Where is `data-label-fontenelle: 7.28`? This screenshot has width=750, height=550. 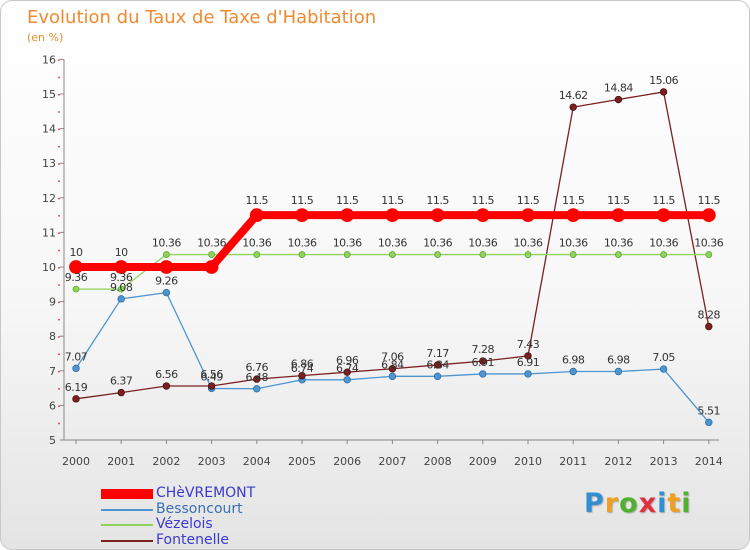 data-label-fontenelle: 7.28 is located at coordinates (483, 349).